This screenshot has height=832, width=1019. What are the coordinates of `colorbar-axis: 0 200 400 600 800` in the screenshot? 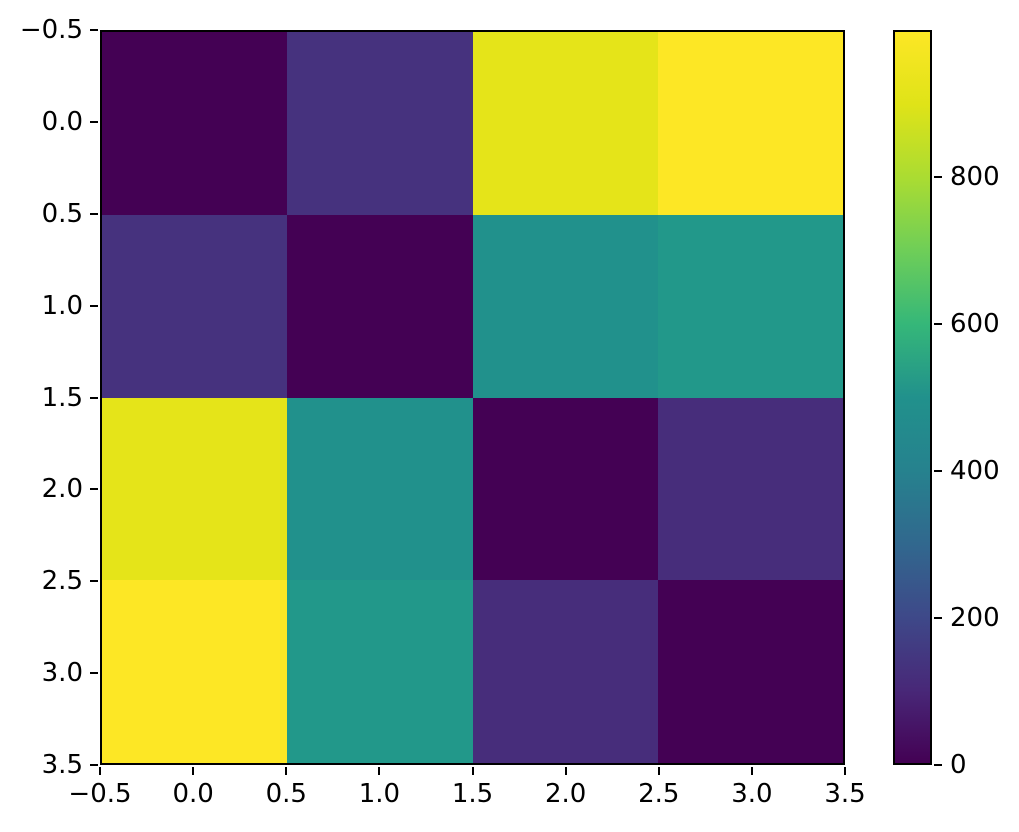 It's located at (975, 404).